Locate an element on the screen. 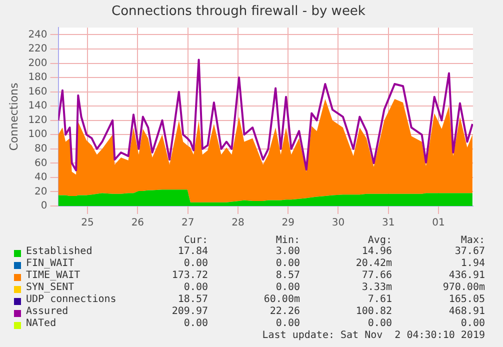 This screenshot has height=347, width=503. y-tick-label: 220 is located at coordinates (38, 49).